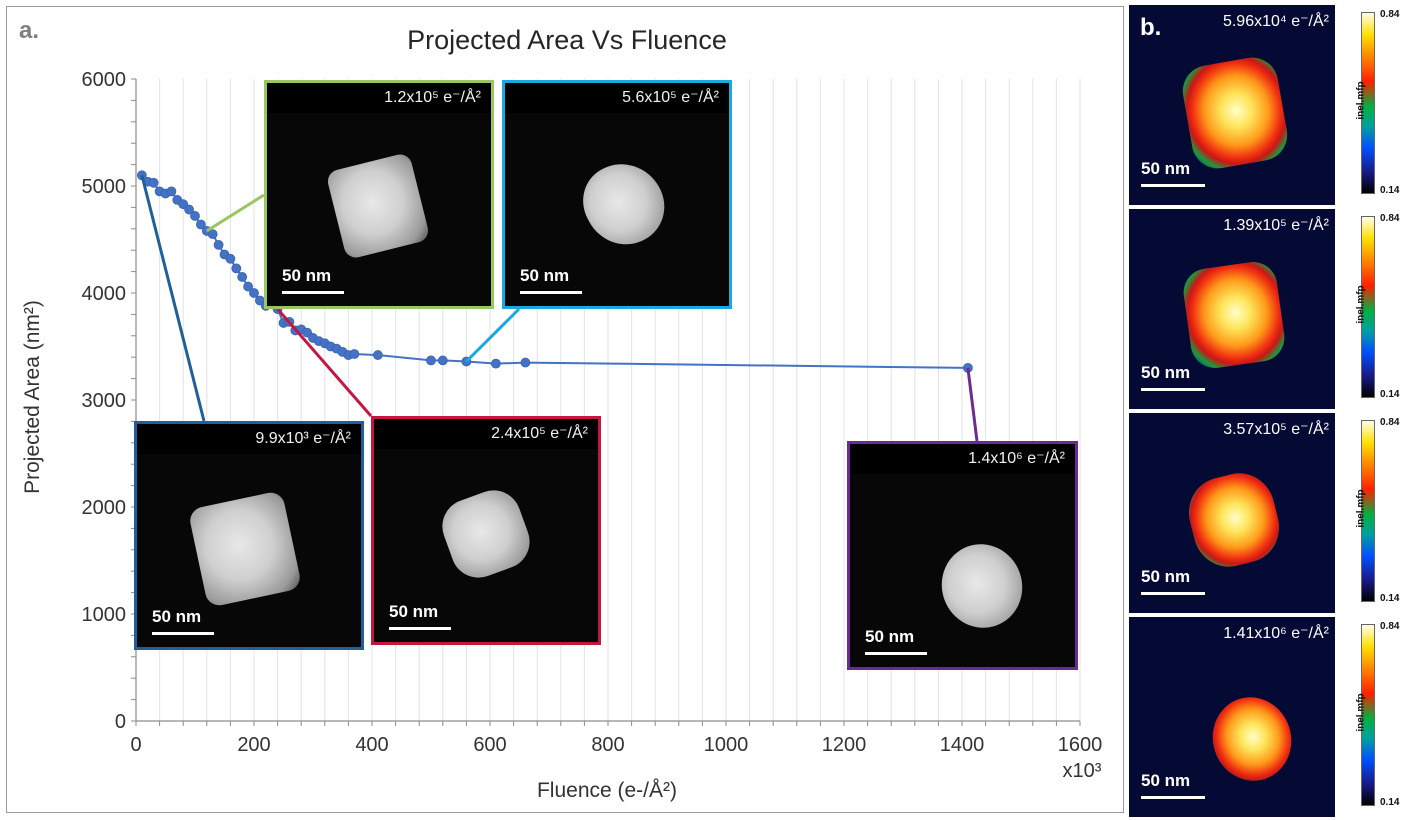  I want to click on panel-a-label: a., so click(29, 30).